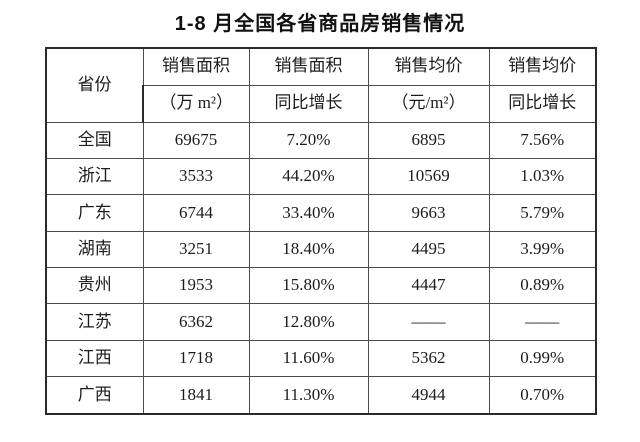 The width and height of the screenshot is (640, 442). What do you see at coordinates (196, 285) in the screenshot?
I see `cell-area: 1953` at bounding box center [196, 285].